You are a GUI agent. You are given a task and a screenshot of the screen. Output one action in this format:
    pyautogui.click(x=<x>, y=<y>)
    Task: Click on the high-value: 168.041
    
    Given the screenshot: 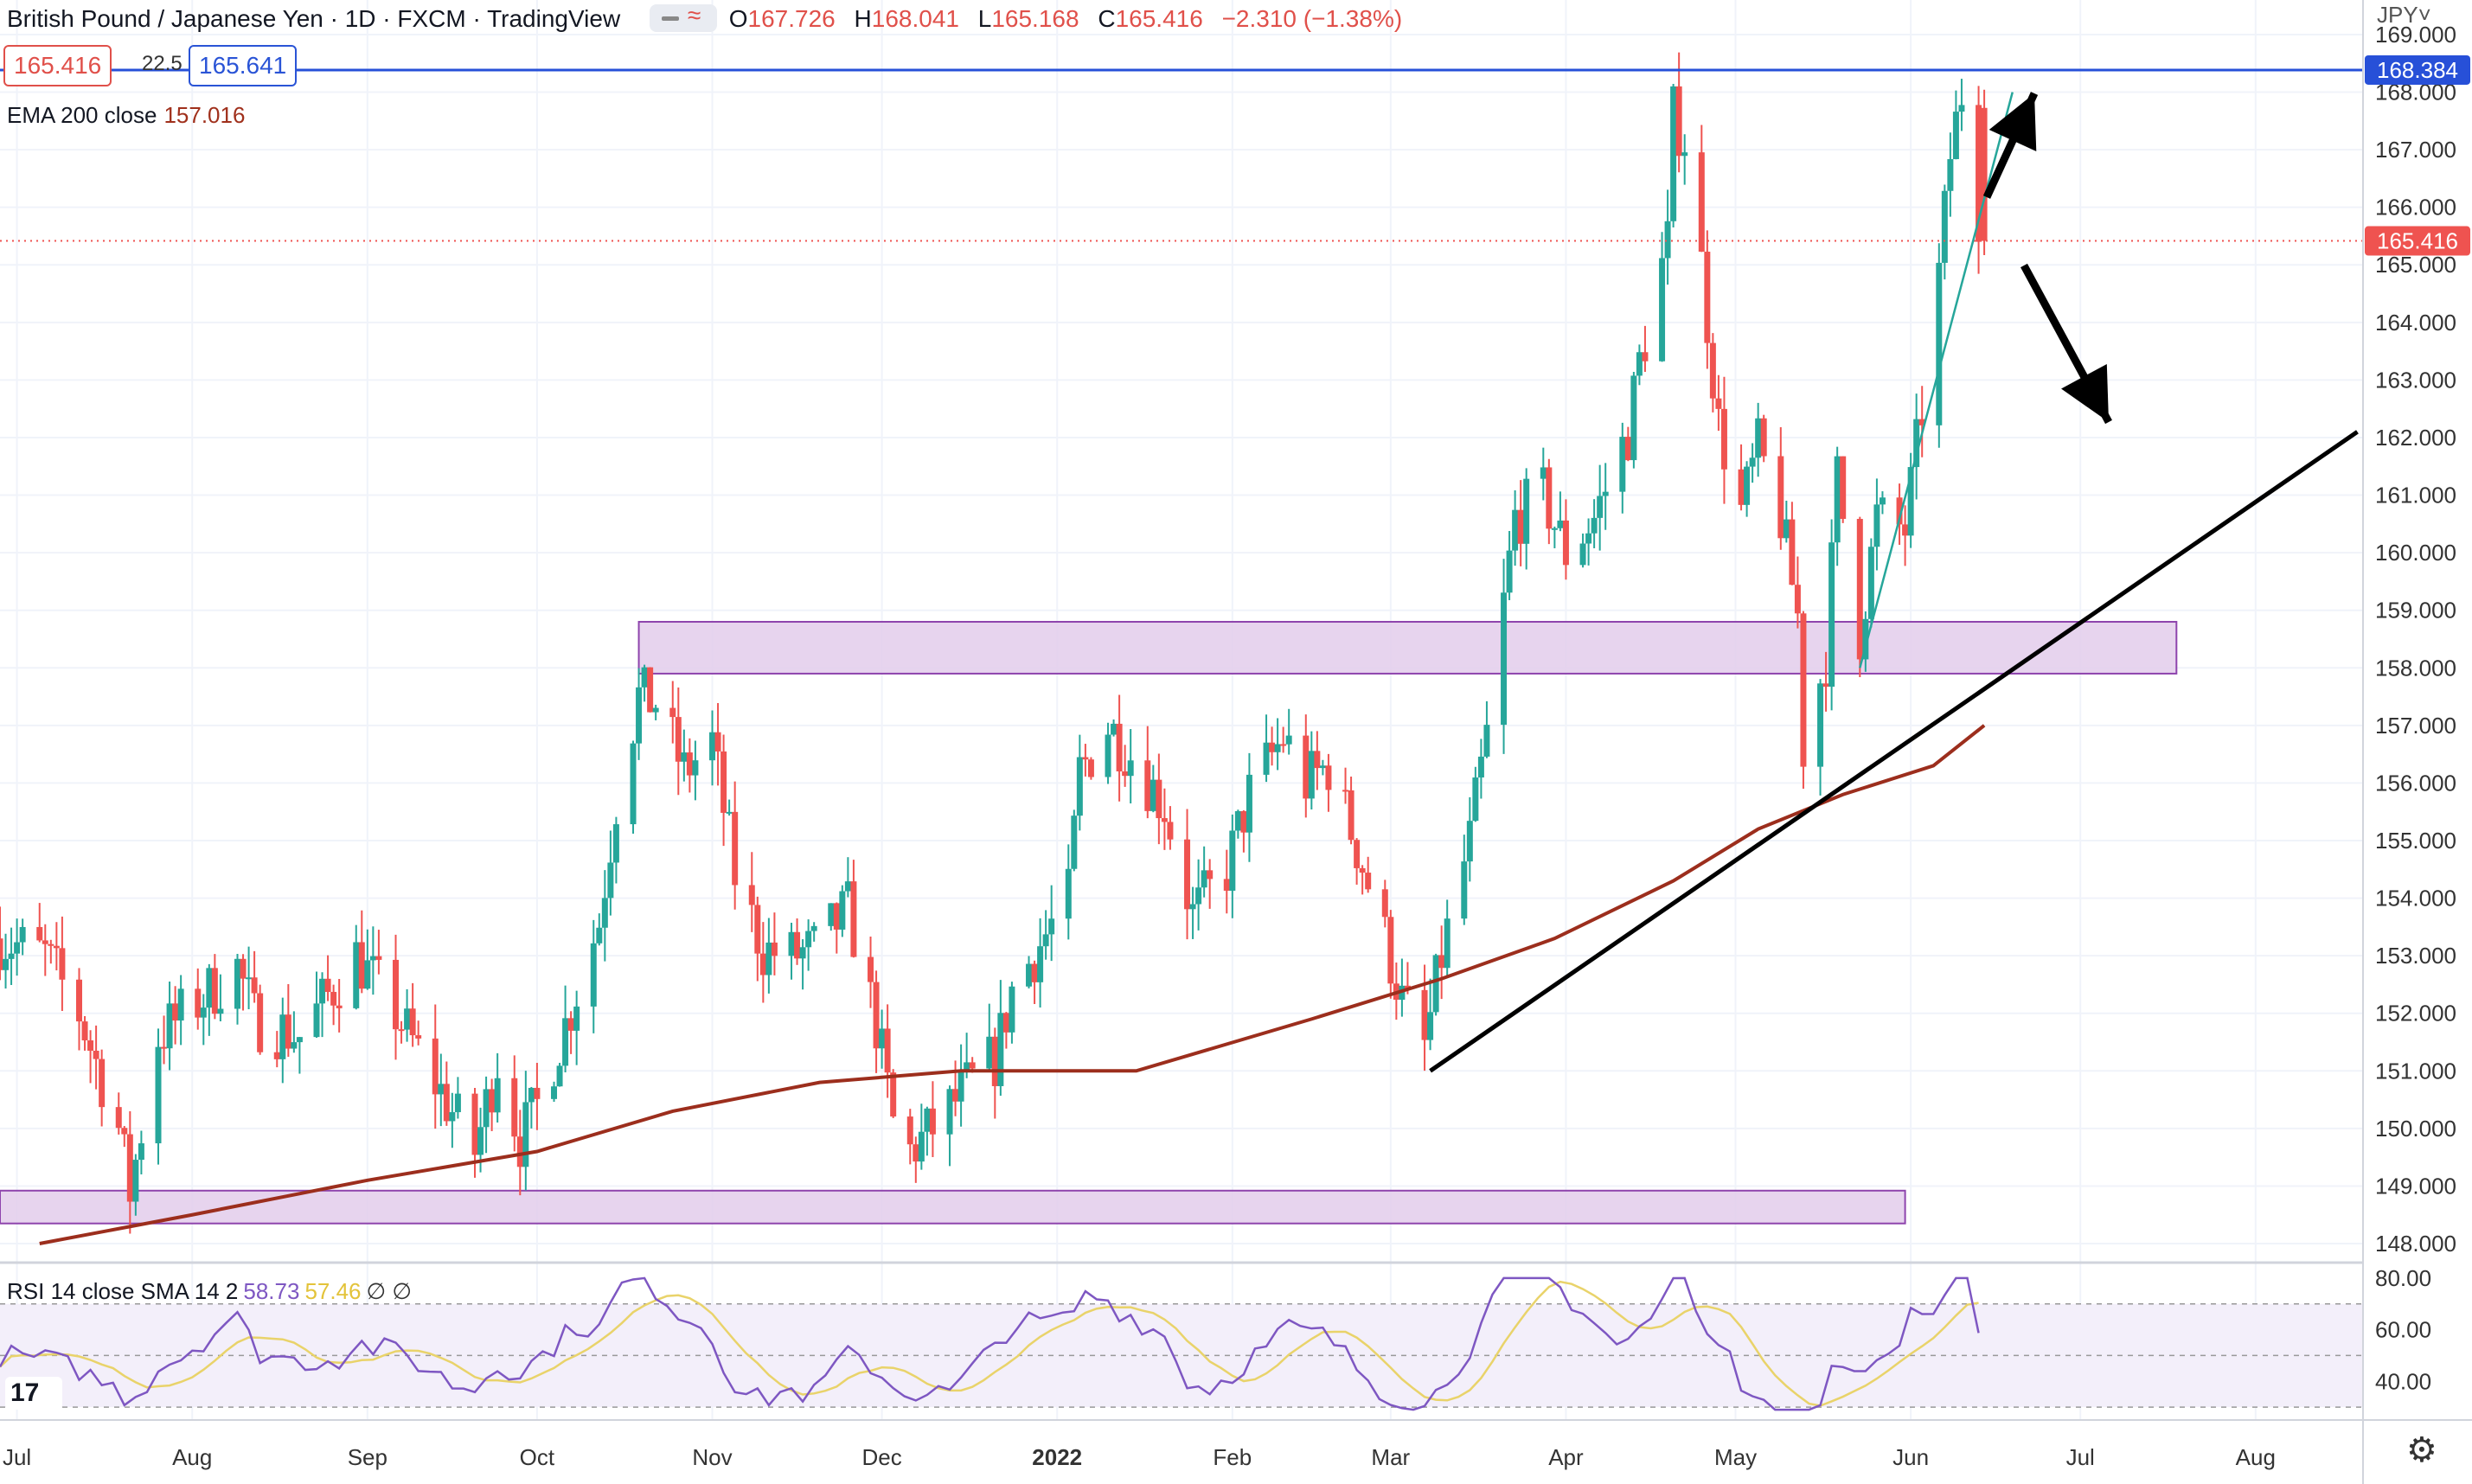 What is the action you would take?
    pyautogui.click(x=915, y=18)
    